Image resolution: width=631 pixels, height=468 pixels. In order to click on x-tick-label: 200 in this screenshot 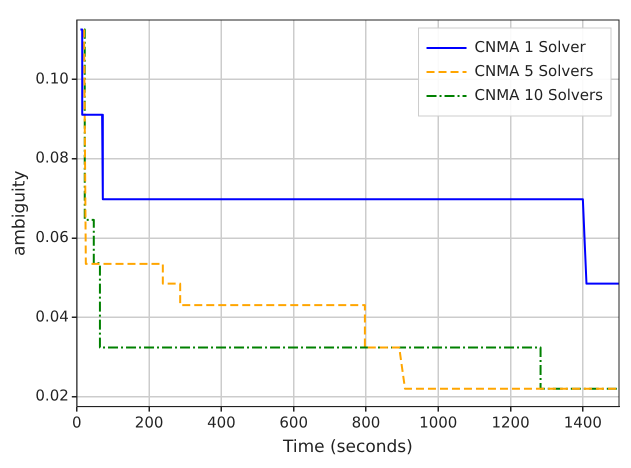, I will do `click(149, 422)`.